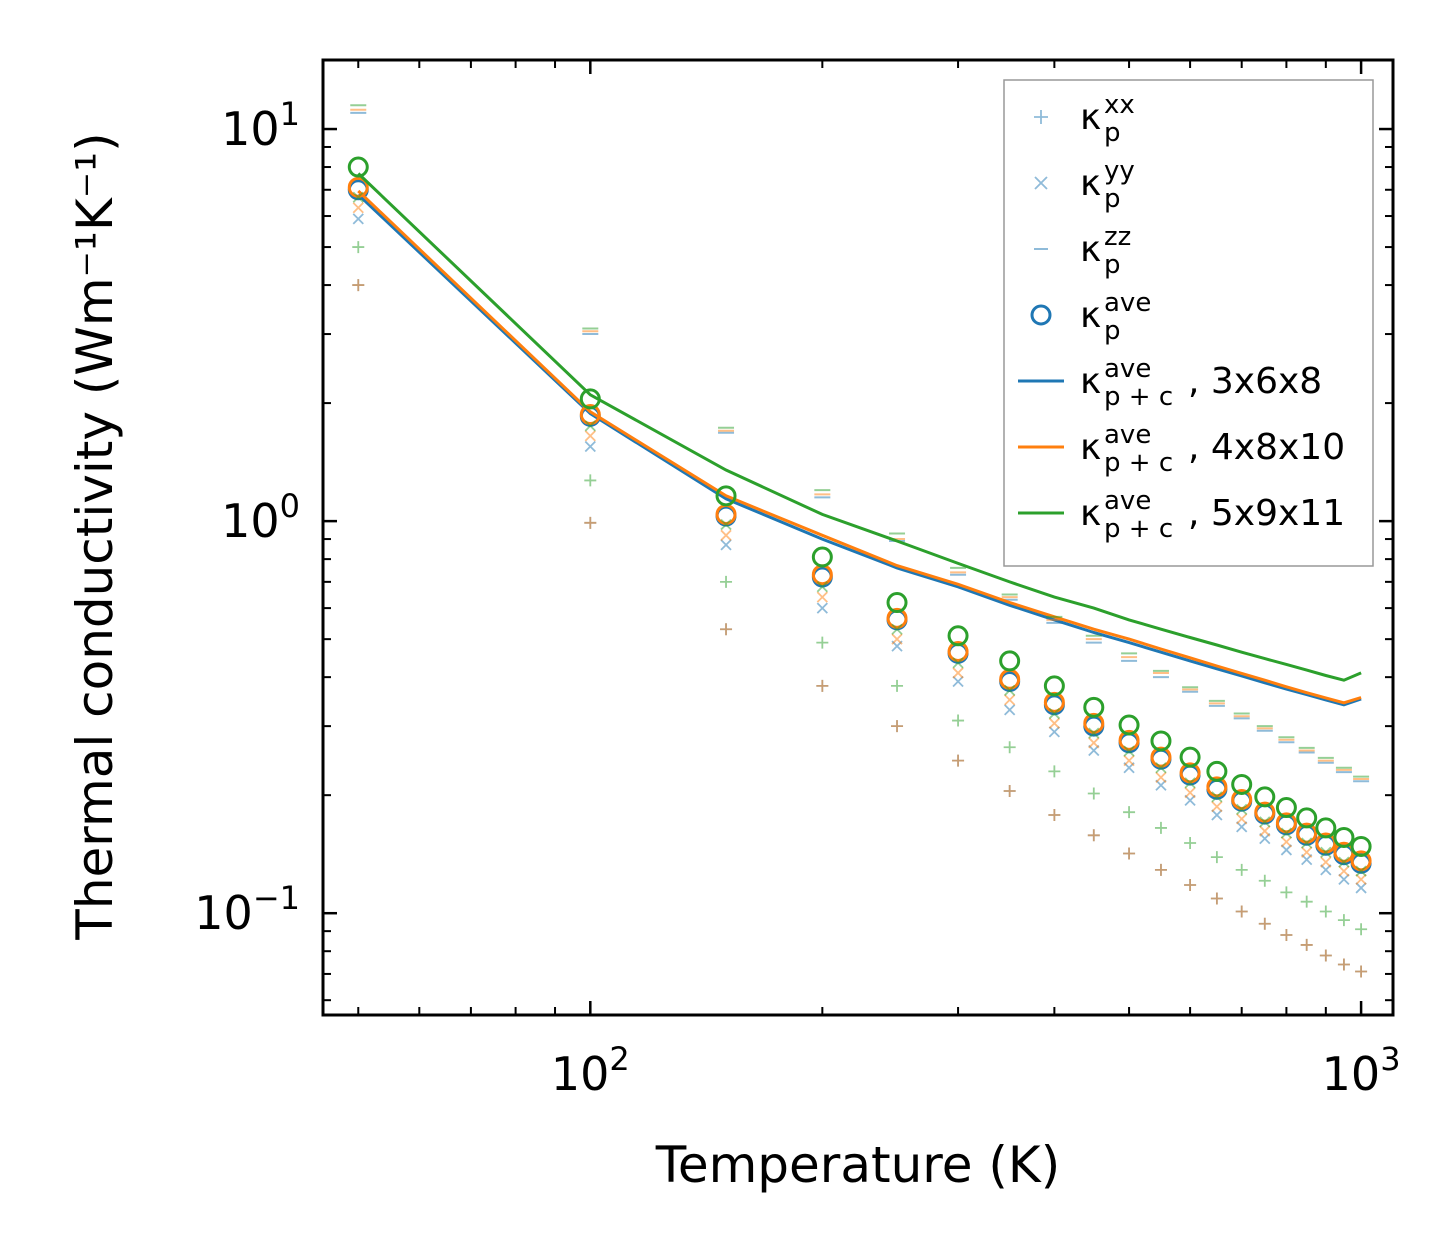  What do you see at coordinates (290, 506) in the screenshot?
I see `y-tick-exponent: 0` at bounding box center [290, 506].